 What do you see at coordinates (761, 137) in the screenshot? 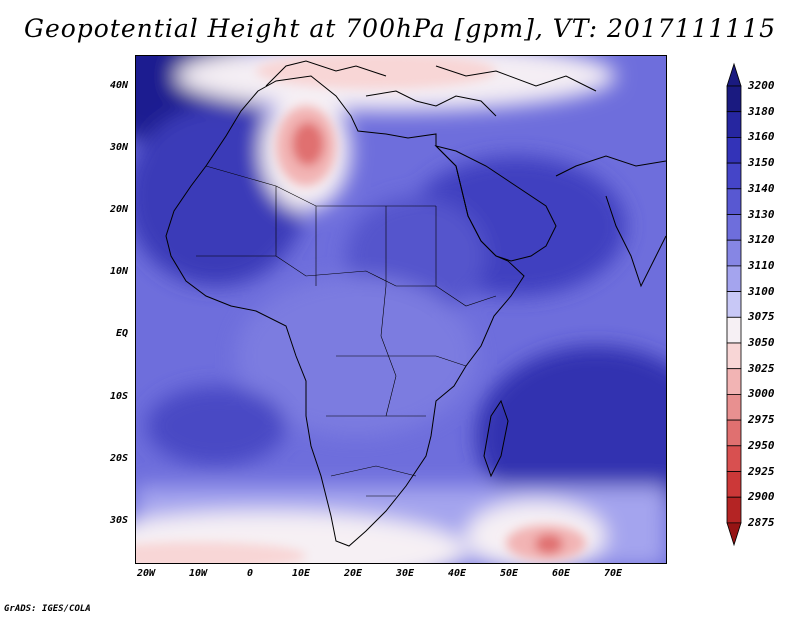
I see `colorbar-tick-label: 3160` at bounding box center [761, 137].